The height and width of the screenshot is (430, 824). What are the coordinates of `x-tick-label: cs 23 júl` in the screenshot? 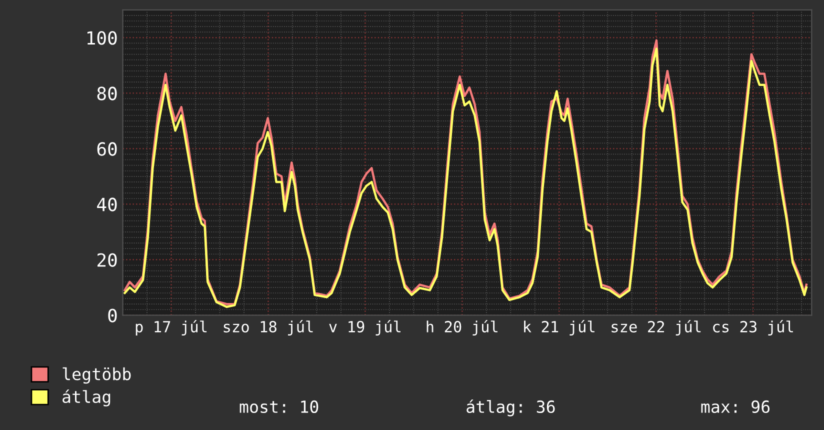 It's located at (753, 328).